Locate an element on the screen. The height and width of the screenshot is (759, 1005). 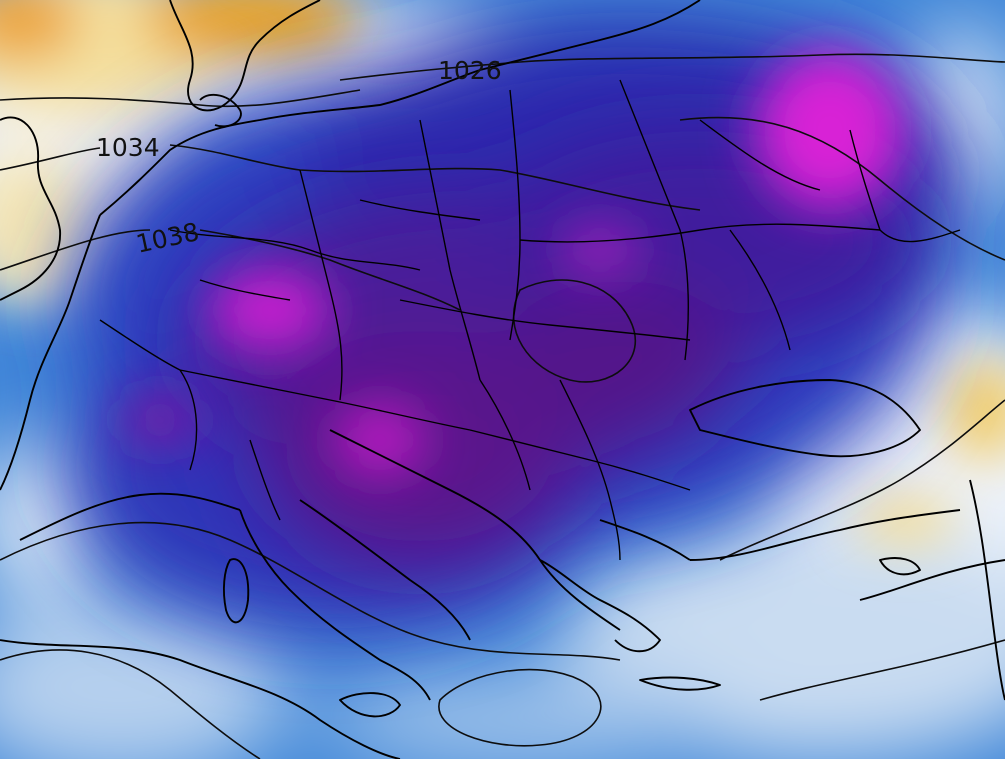
coast-east is located at coordinates (987, 590).